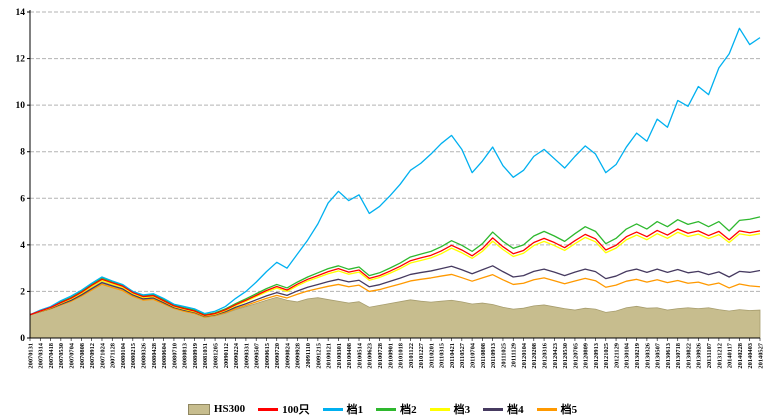 This screenshot has height=420, width=765. Describe the element at coordinates (616, 355) in the screenshot. I see `x-tick-label: 20121129` at that location.